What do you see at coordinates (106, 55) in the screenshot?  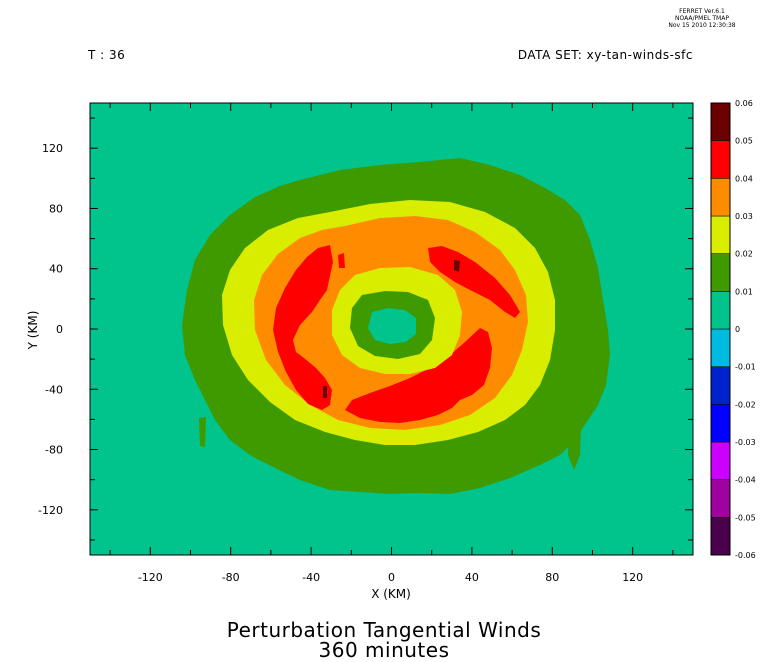 I see `time-label: T : 36` at bounding box center [106, 55].